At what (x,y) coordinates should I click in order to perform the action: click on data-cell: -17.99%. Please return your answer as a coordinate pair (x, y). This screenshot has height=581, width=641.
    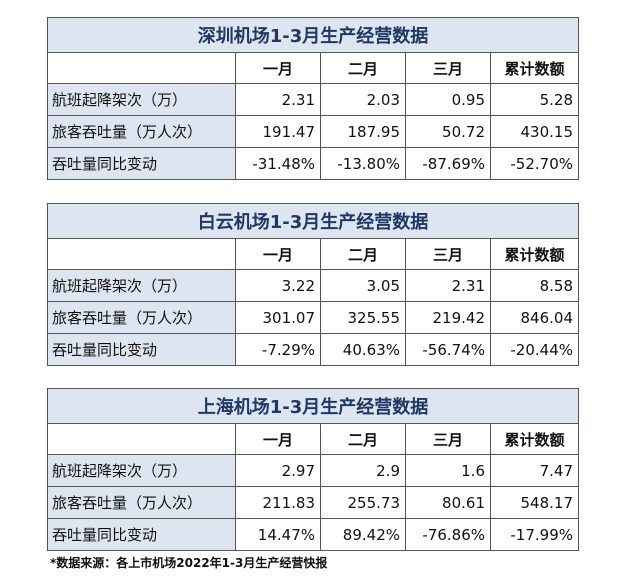
    Looking at the image, I should click on (534, 534).